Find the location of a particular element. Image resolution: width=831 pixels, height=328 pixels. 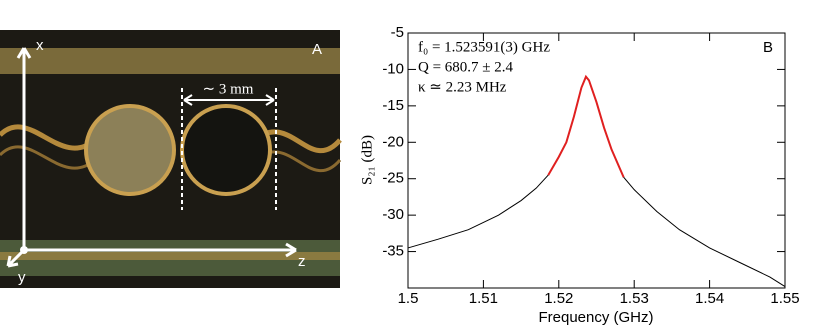

scale-label: ∼ 3 mm is located at coordinates (228, 89).